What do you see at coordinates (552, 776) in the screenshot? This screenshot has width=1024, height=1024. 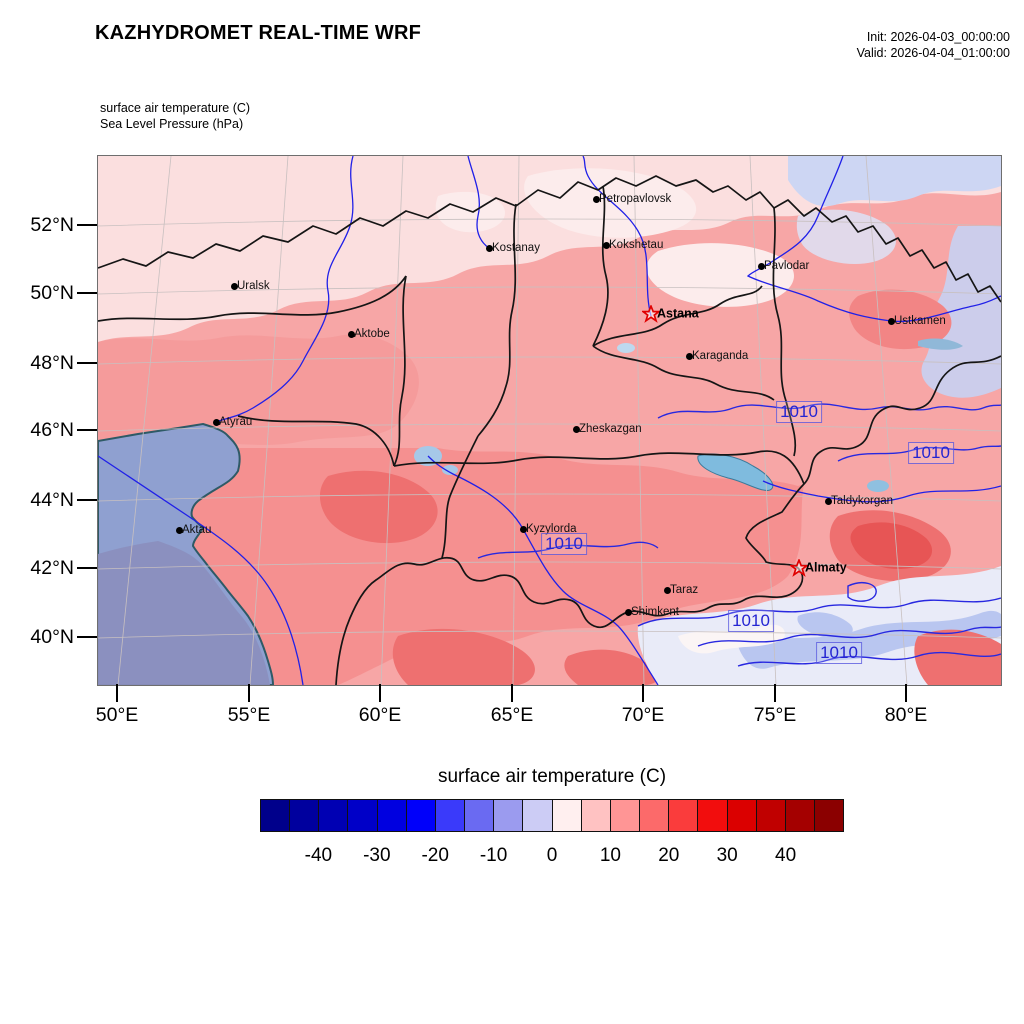 I see `colorbar-title: surface air temperature (C)` at bounding box center [552, 776].